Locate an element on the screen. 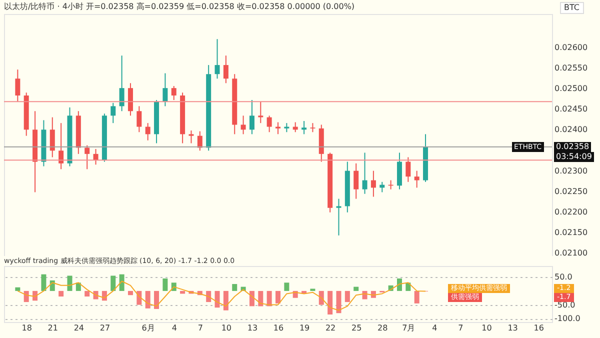  x-tick-label: 27 is located at coordinates (105, 328).